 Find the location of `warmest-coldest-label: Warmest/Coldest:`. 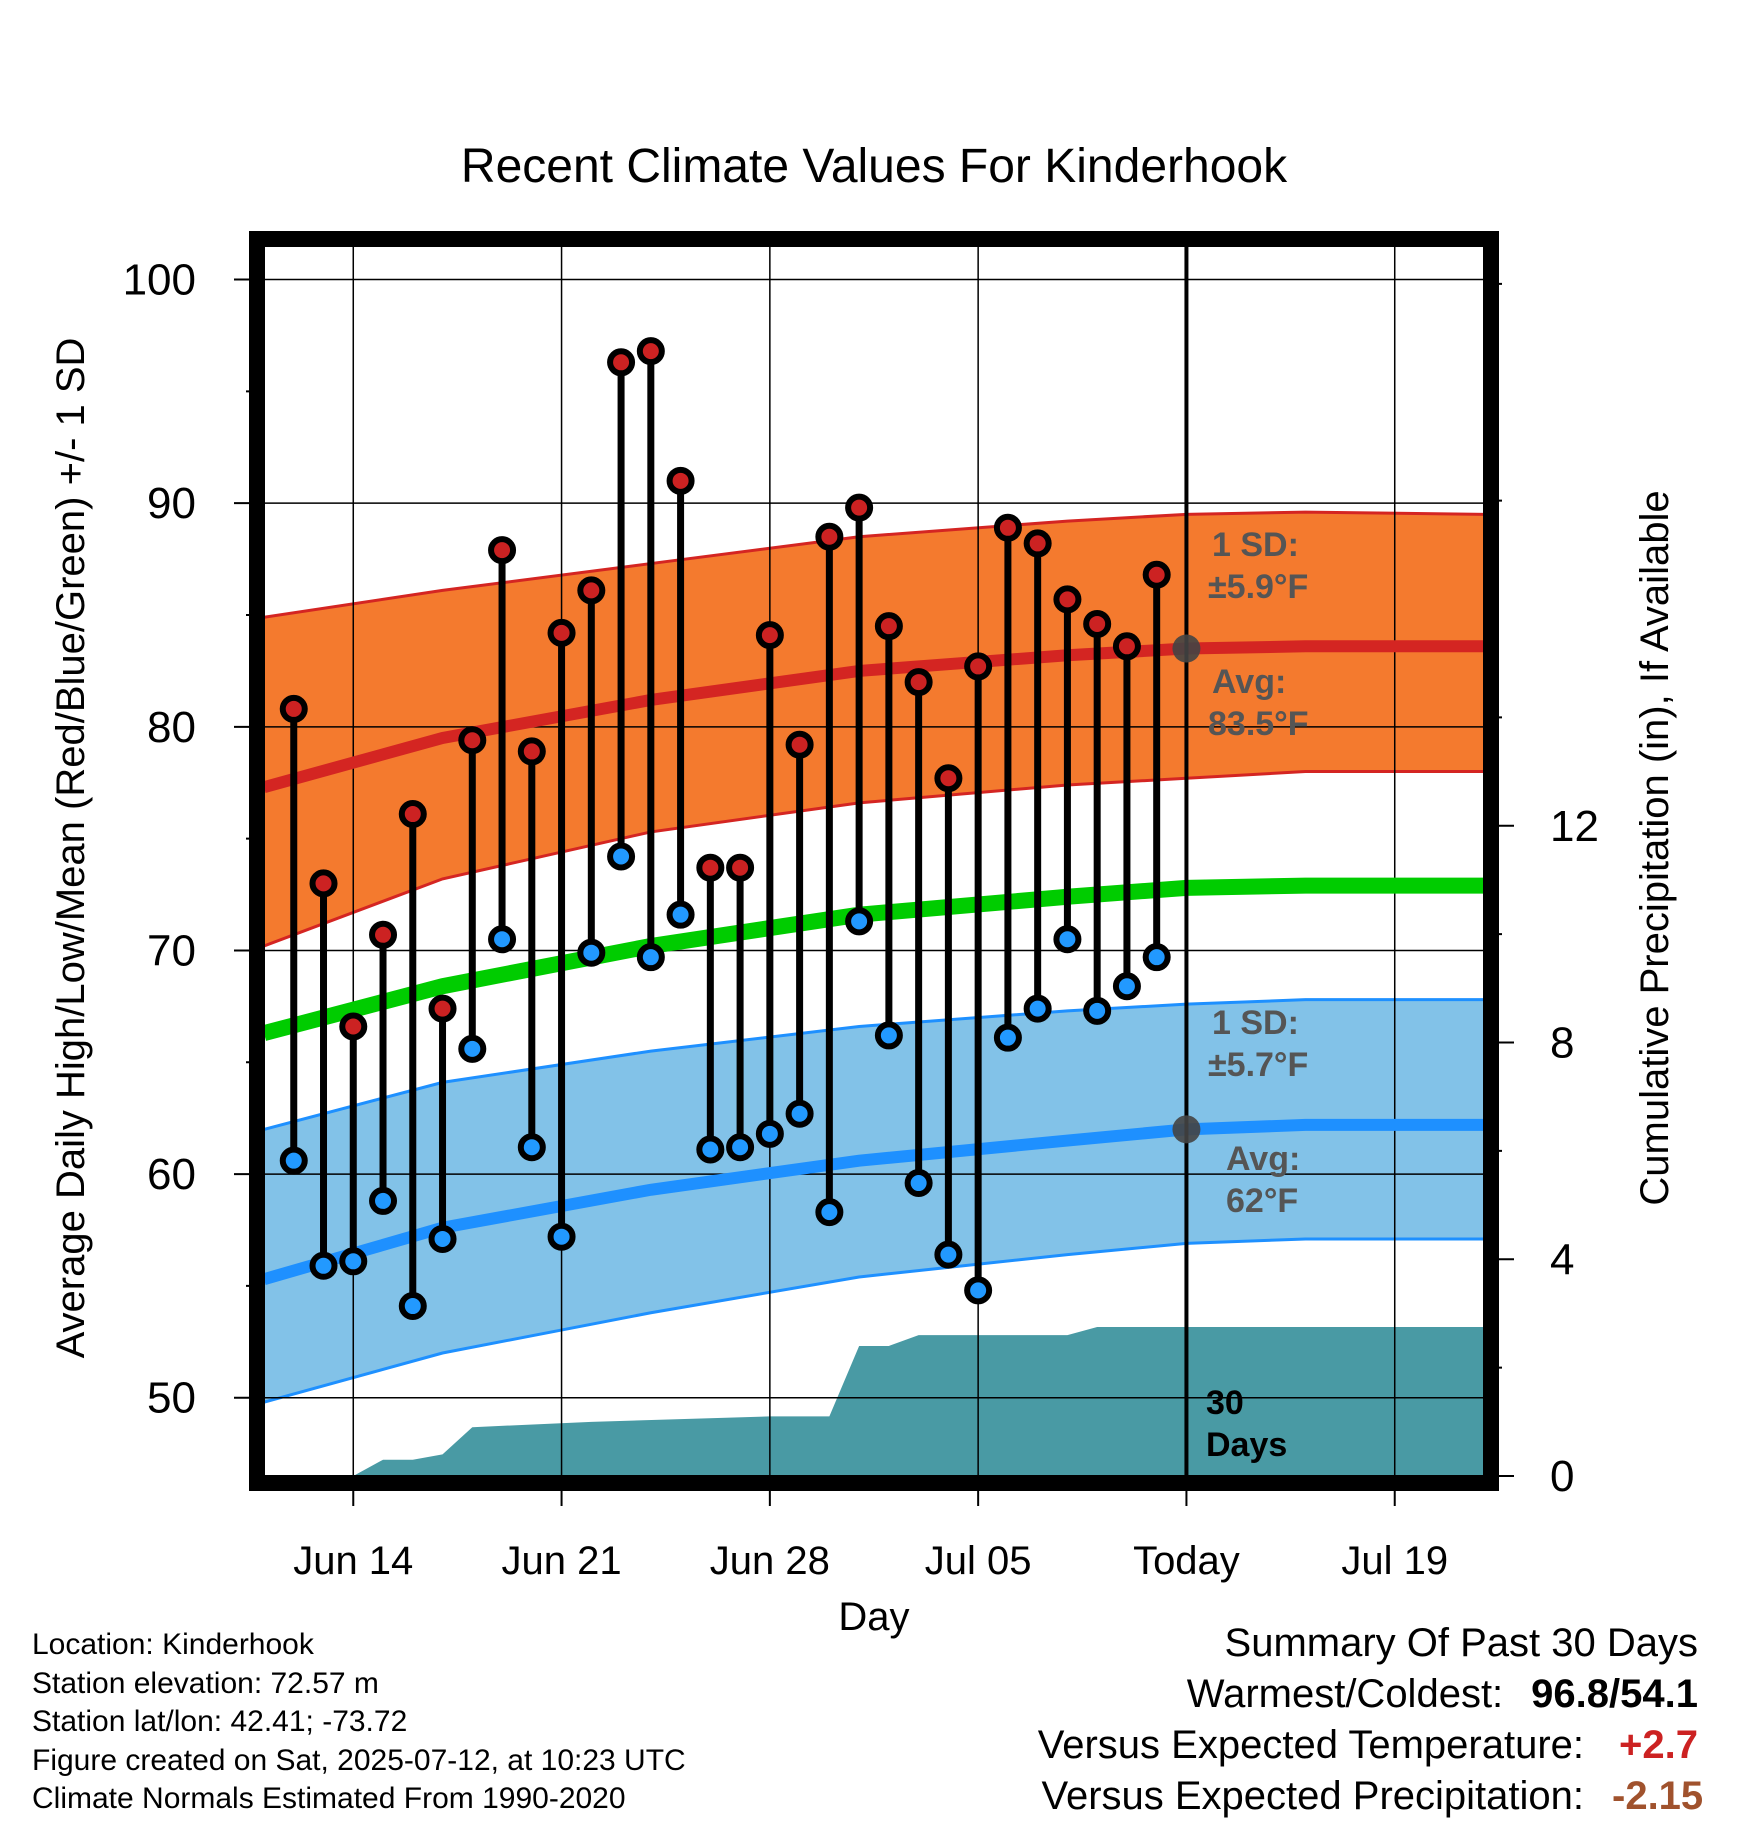

warmest-coldest-label: Warmest/Coldest: is located at coordinates (1345, 1694).